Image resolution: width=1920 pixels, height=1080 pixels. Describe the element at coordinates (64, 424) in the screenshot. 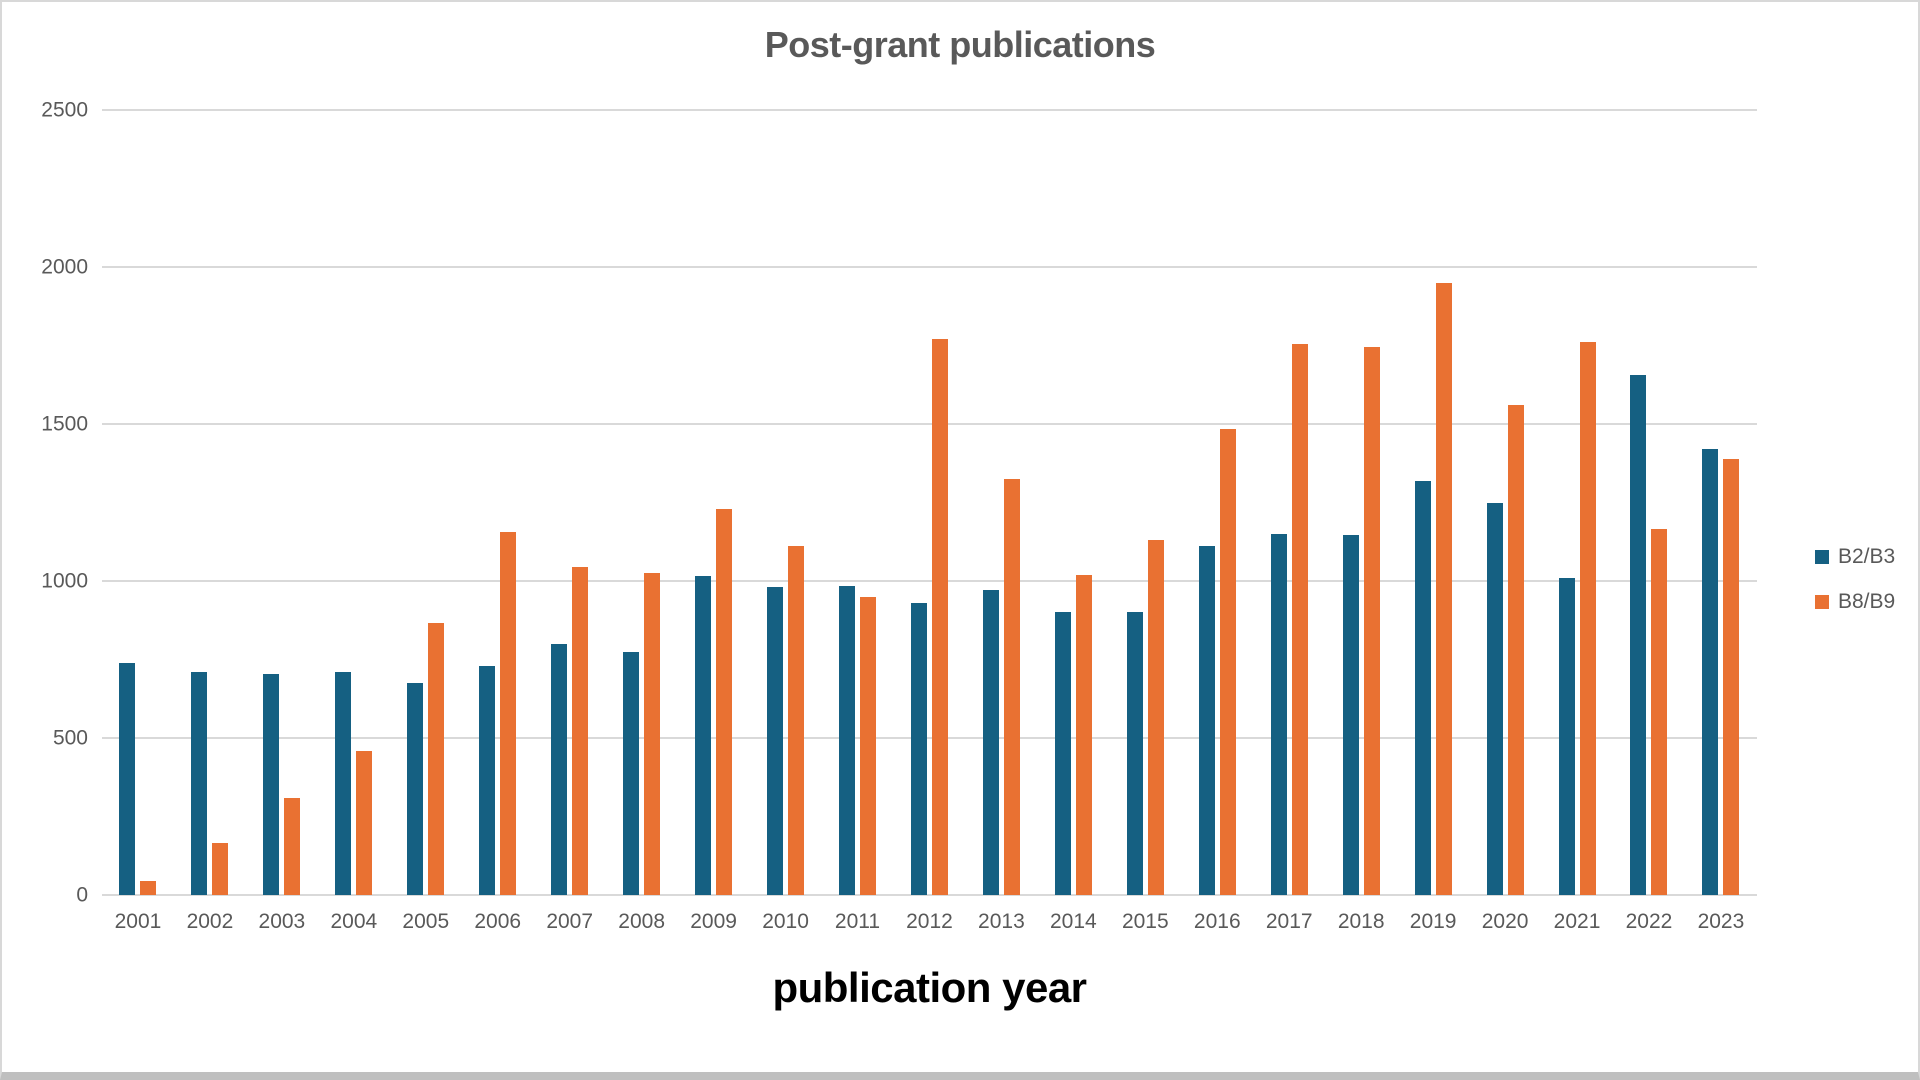

I see `y-tick-label: 1500` at that location.